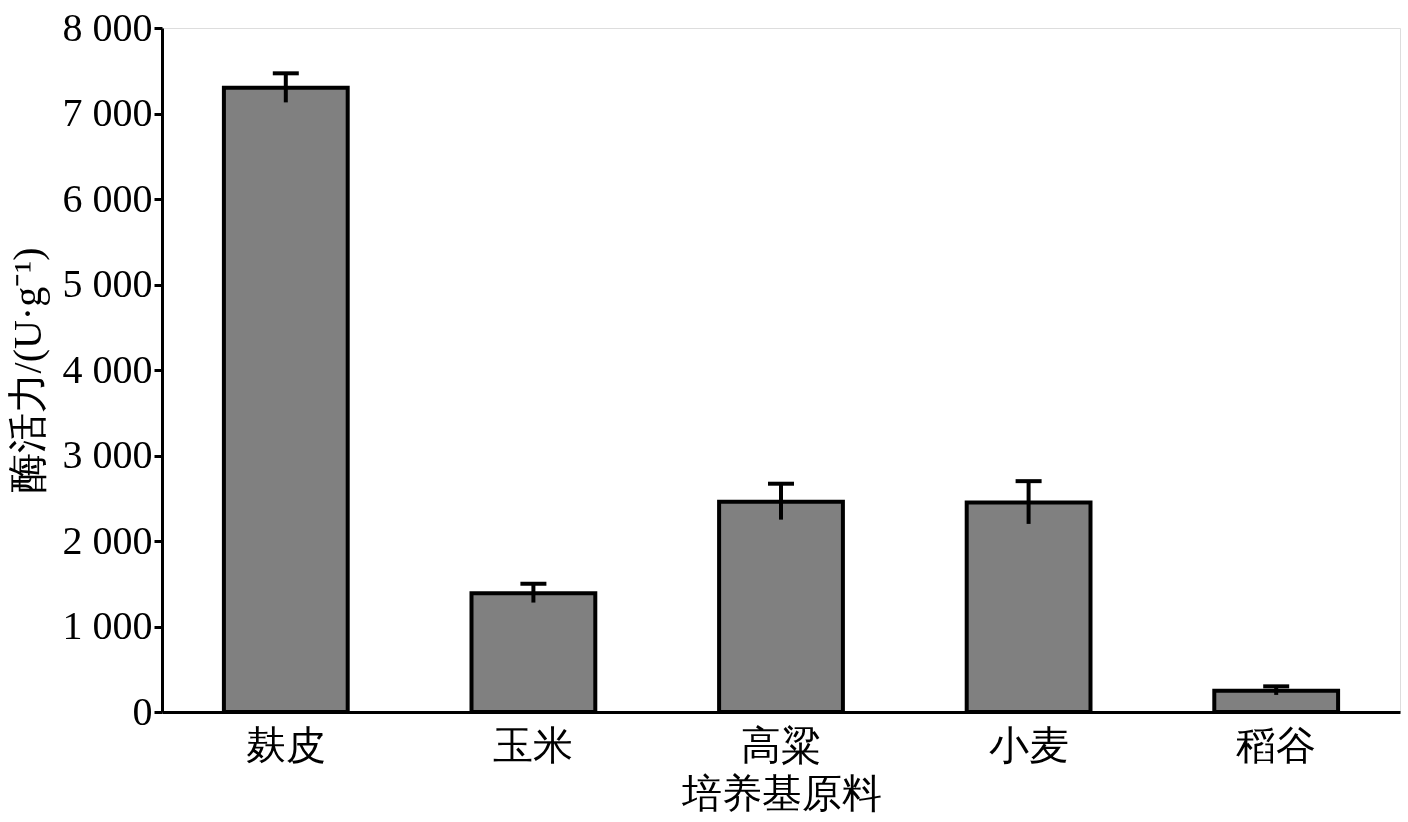 This screenshot has width=1408, height=822. I want to click on y-tick-label: 4 000, so click(107, 369).